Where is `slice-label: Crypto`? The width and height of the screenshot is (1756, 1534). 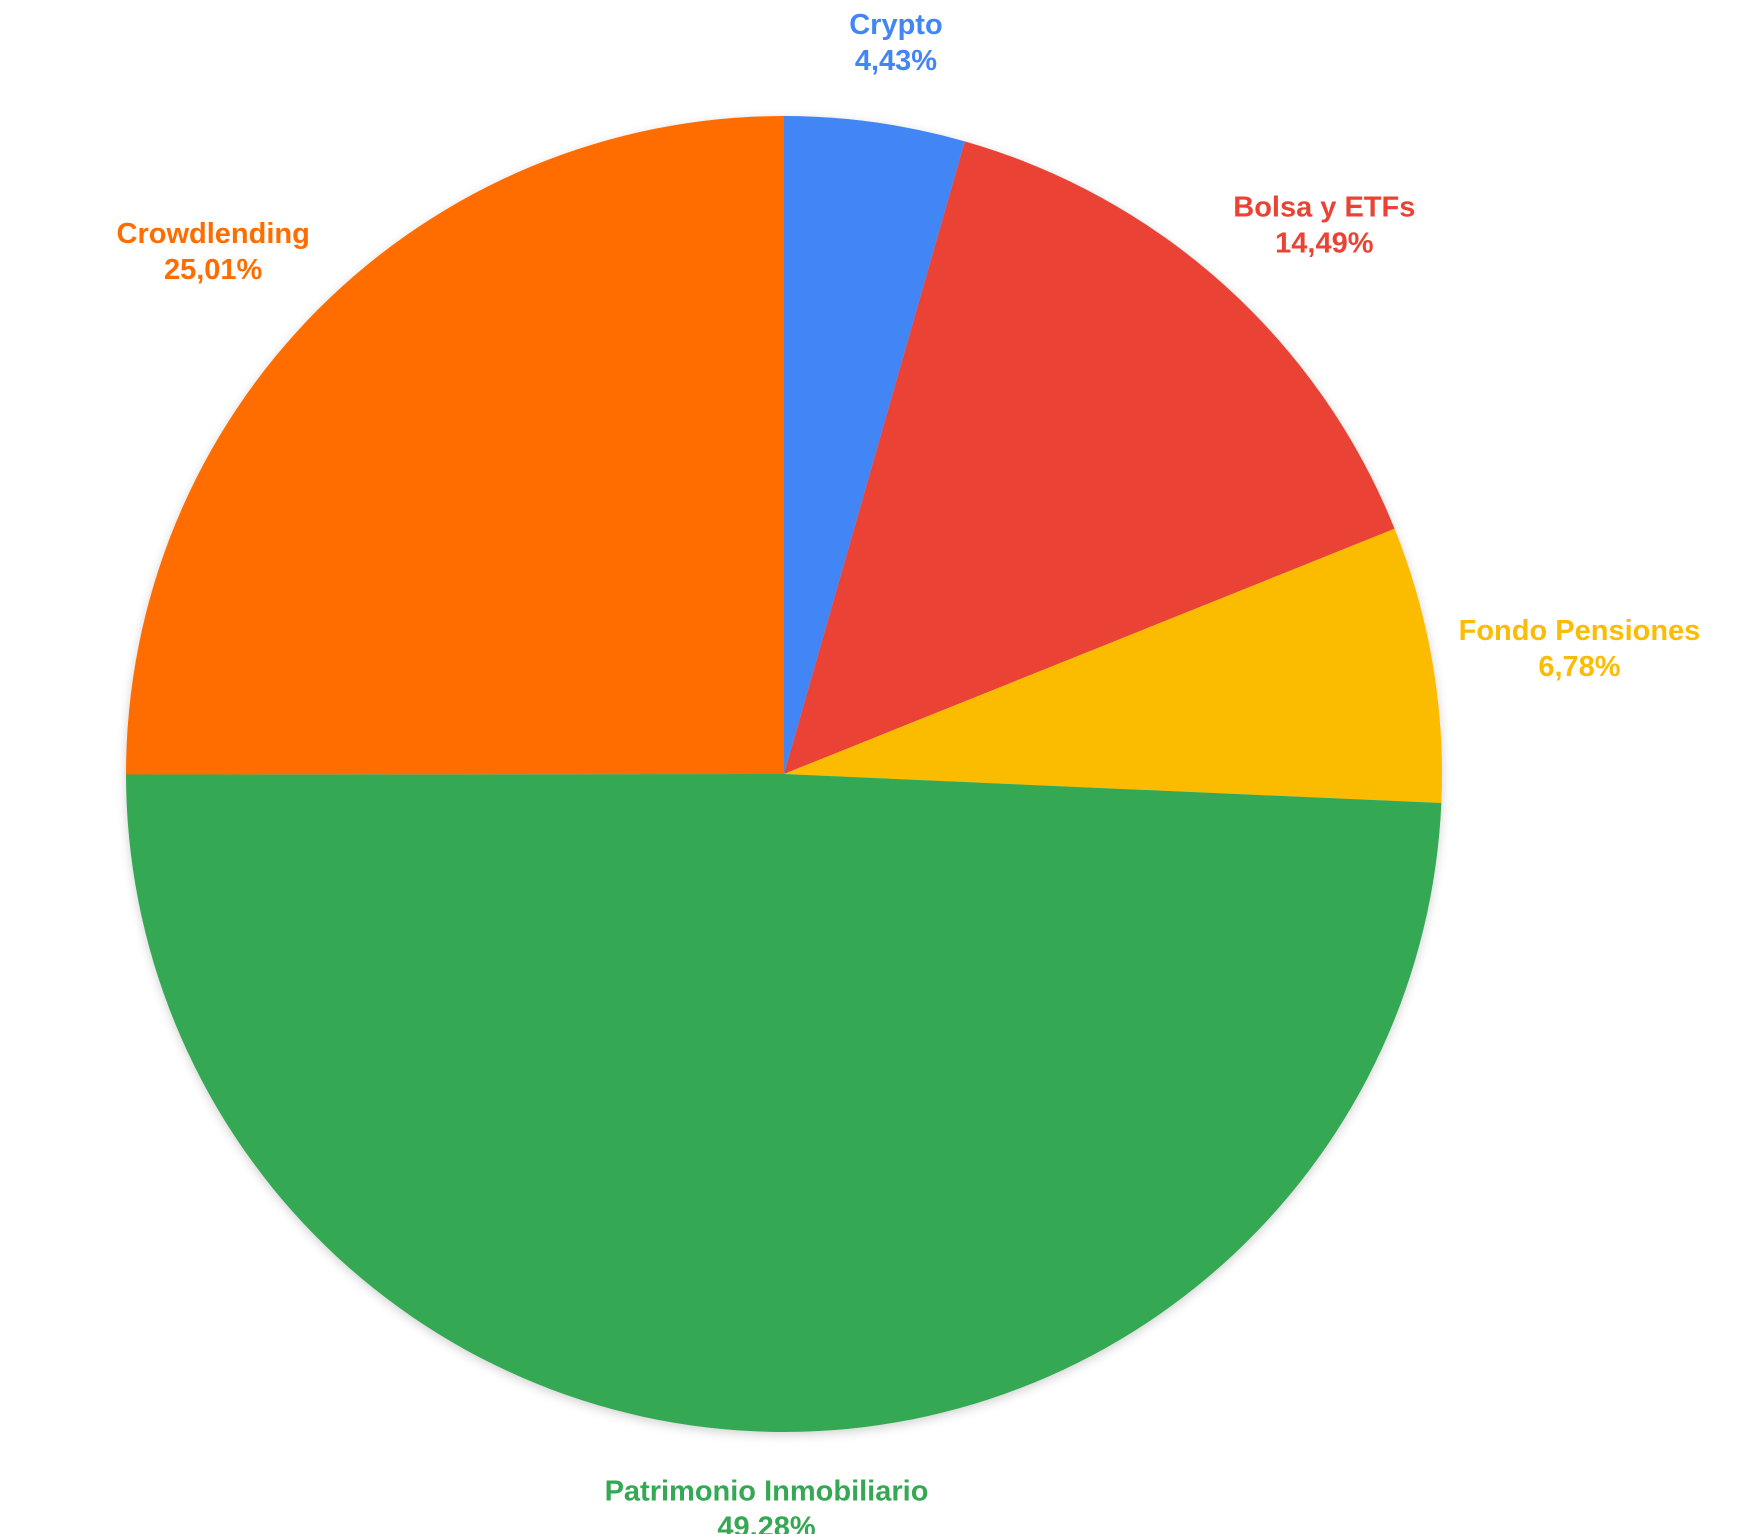 slice-label: Crypto is located at coordinates (895, 25).